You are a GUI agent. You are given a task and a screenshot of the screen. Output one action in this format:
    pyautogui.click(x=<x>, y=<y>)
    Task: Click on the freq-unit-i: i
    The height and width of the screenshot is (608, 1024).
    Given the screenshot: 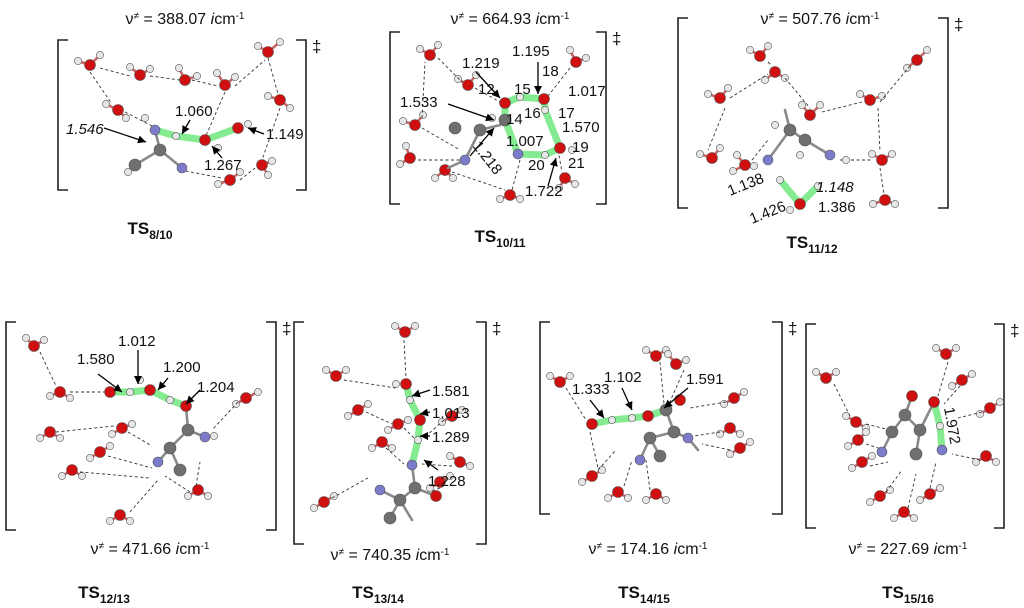 What is the action you would take?
    pyautogui.click(x=848, y=19)
    